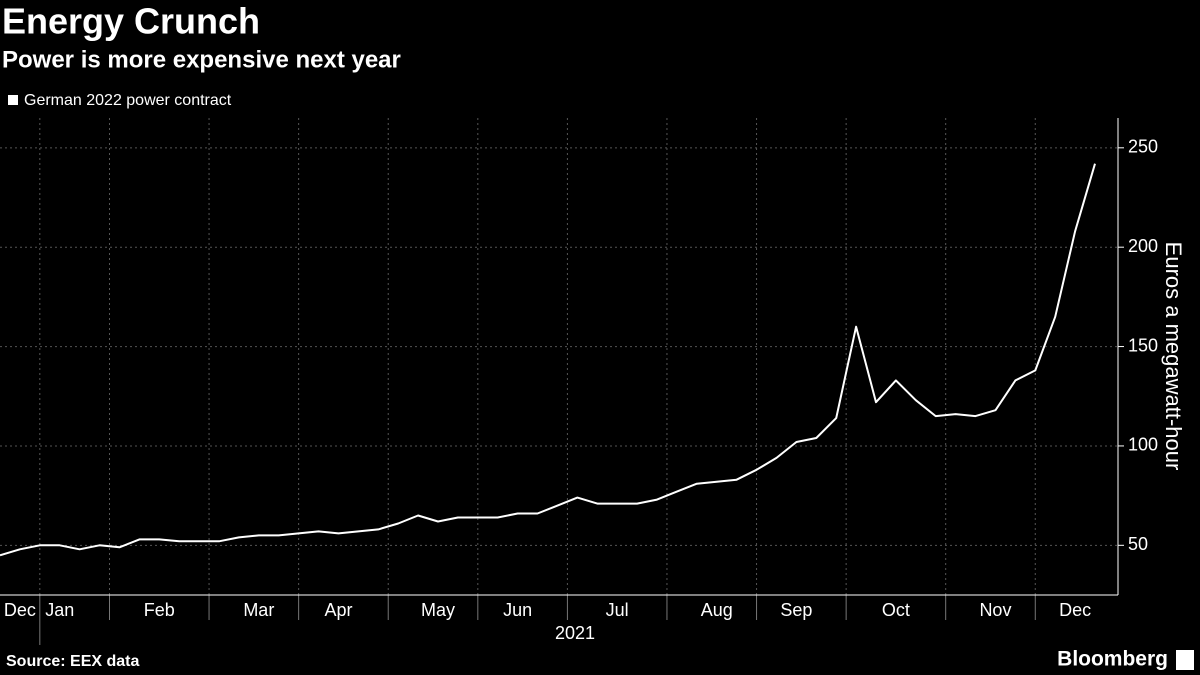 The width and height of the screenshot is (1200, 675). What do you see at coordinates (796, 610) in the screenshot?
I see `x-tick-label: Sep` at bounding box center [796, 610].